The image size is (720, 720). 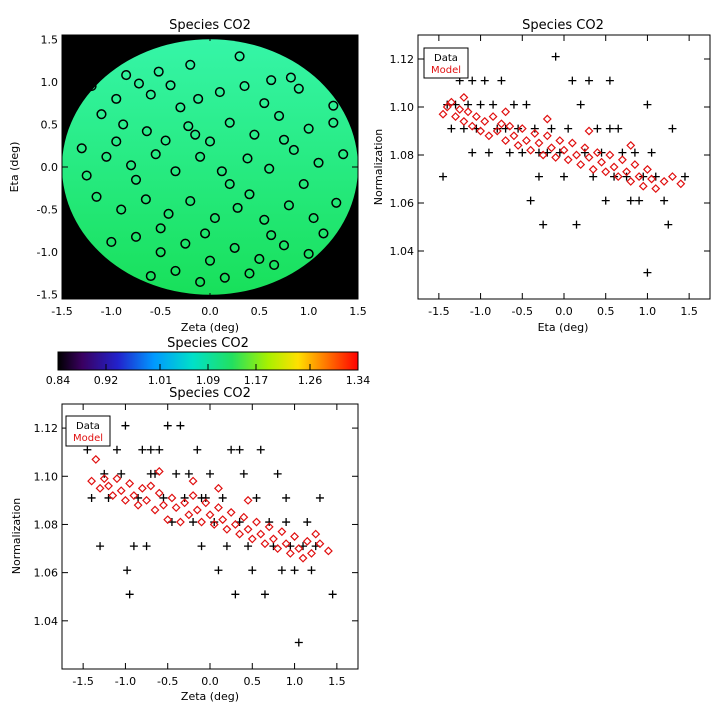 I want to click on eta-y-tick-label: 1.10, so click(x=402, y=107).